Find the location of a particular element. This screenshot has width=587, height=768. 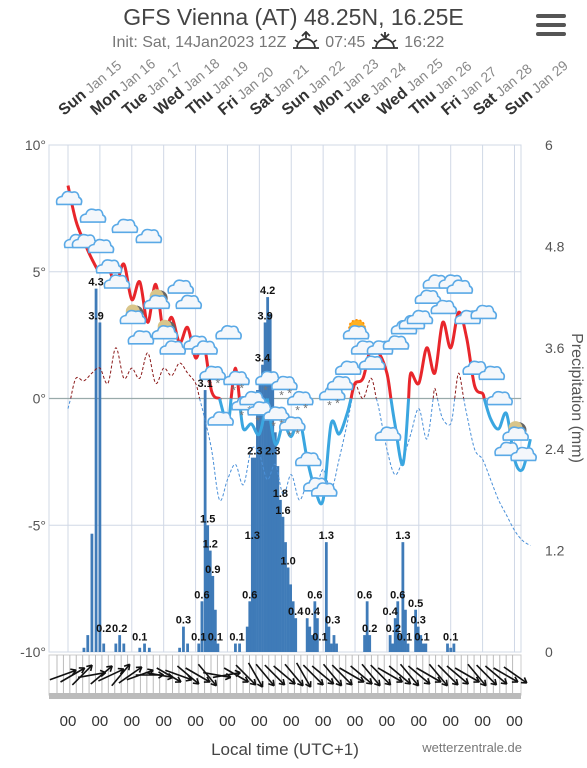

precip-value-label: 0.4 is located at coordinates (313, 612).